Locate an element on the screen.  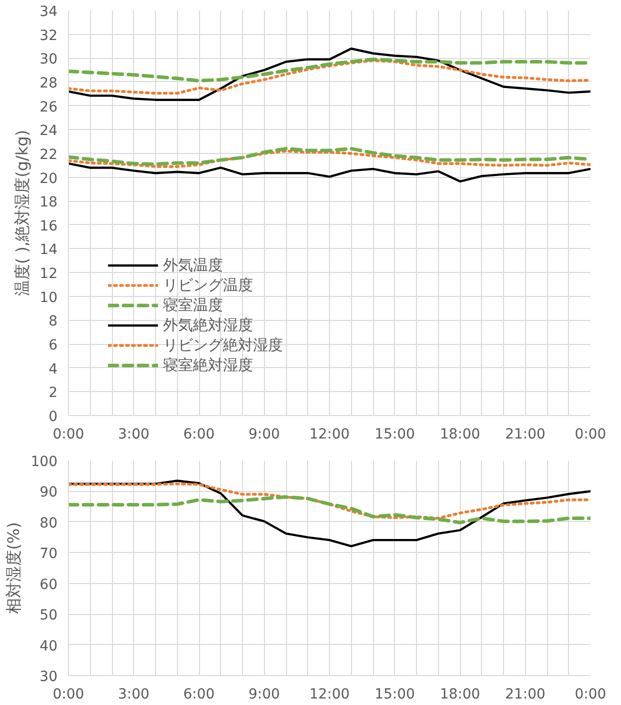
y-tick-label: 80 is located at coordinates (49, 523).